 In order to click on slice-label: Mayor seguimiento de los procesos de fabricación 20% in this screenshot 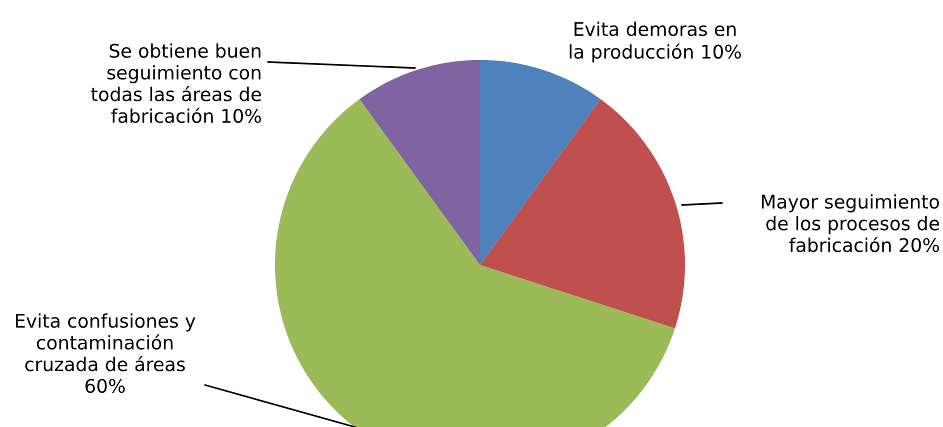, I will do `click(850, 223)`.